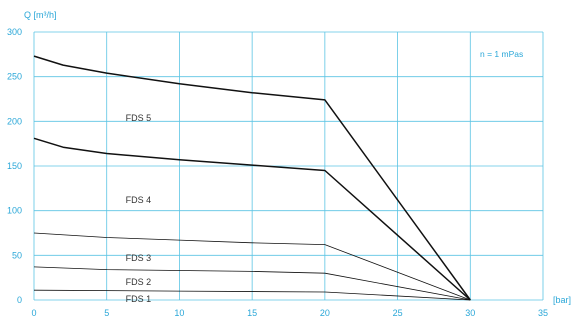 This screenshot has width=576, height=325. I want to click on y-axis-label: Q [m³/h], so click(40, 15).